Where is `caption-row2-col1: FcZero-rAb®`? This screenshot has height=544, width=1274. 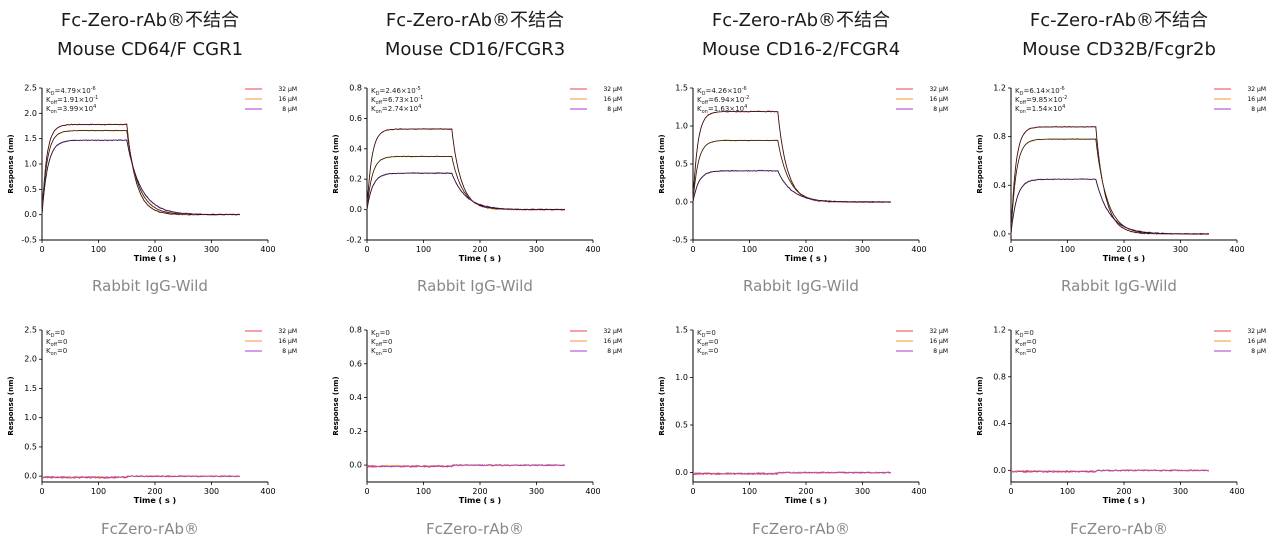
caption-row2-col1: FcZero-rAb® is located at coordinates (150, 529).